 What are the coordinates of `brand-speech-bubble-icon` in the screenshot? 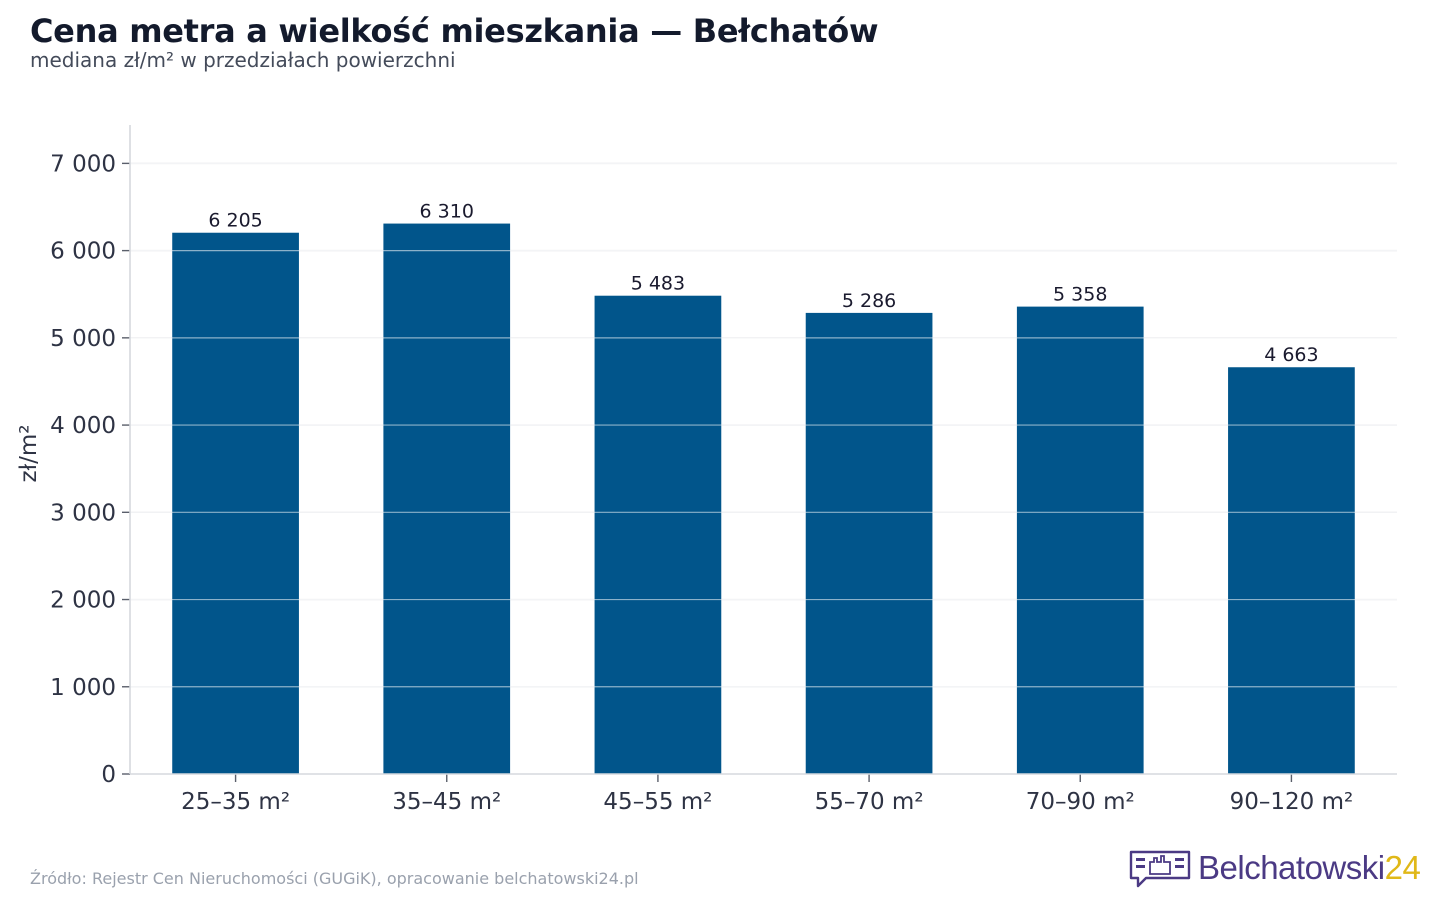 It's located at (1160, 869).